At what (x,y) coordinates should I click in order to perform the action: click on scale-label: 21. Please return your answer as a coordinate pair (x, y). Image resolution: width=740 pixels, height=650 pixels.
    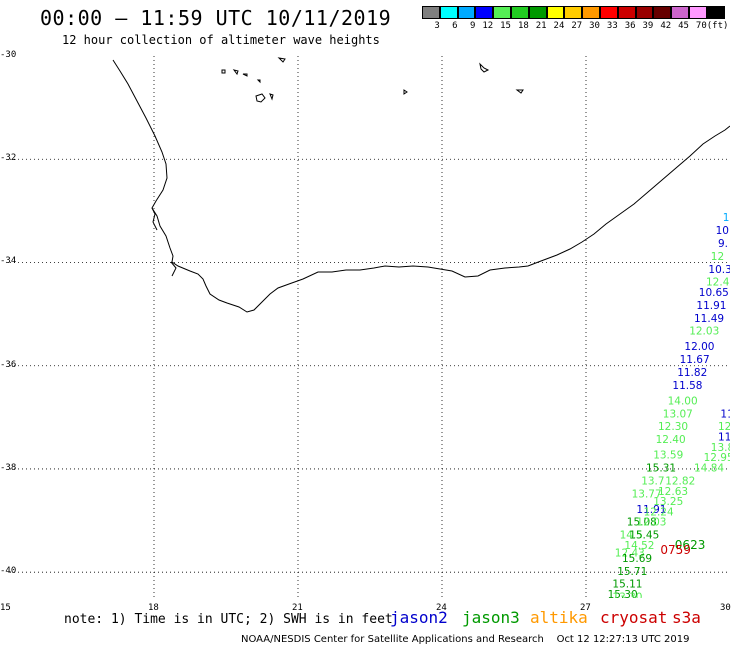
    Looking at the image, I should click on (541, 26).